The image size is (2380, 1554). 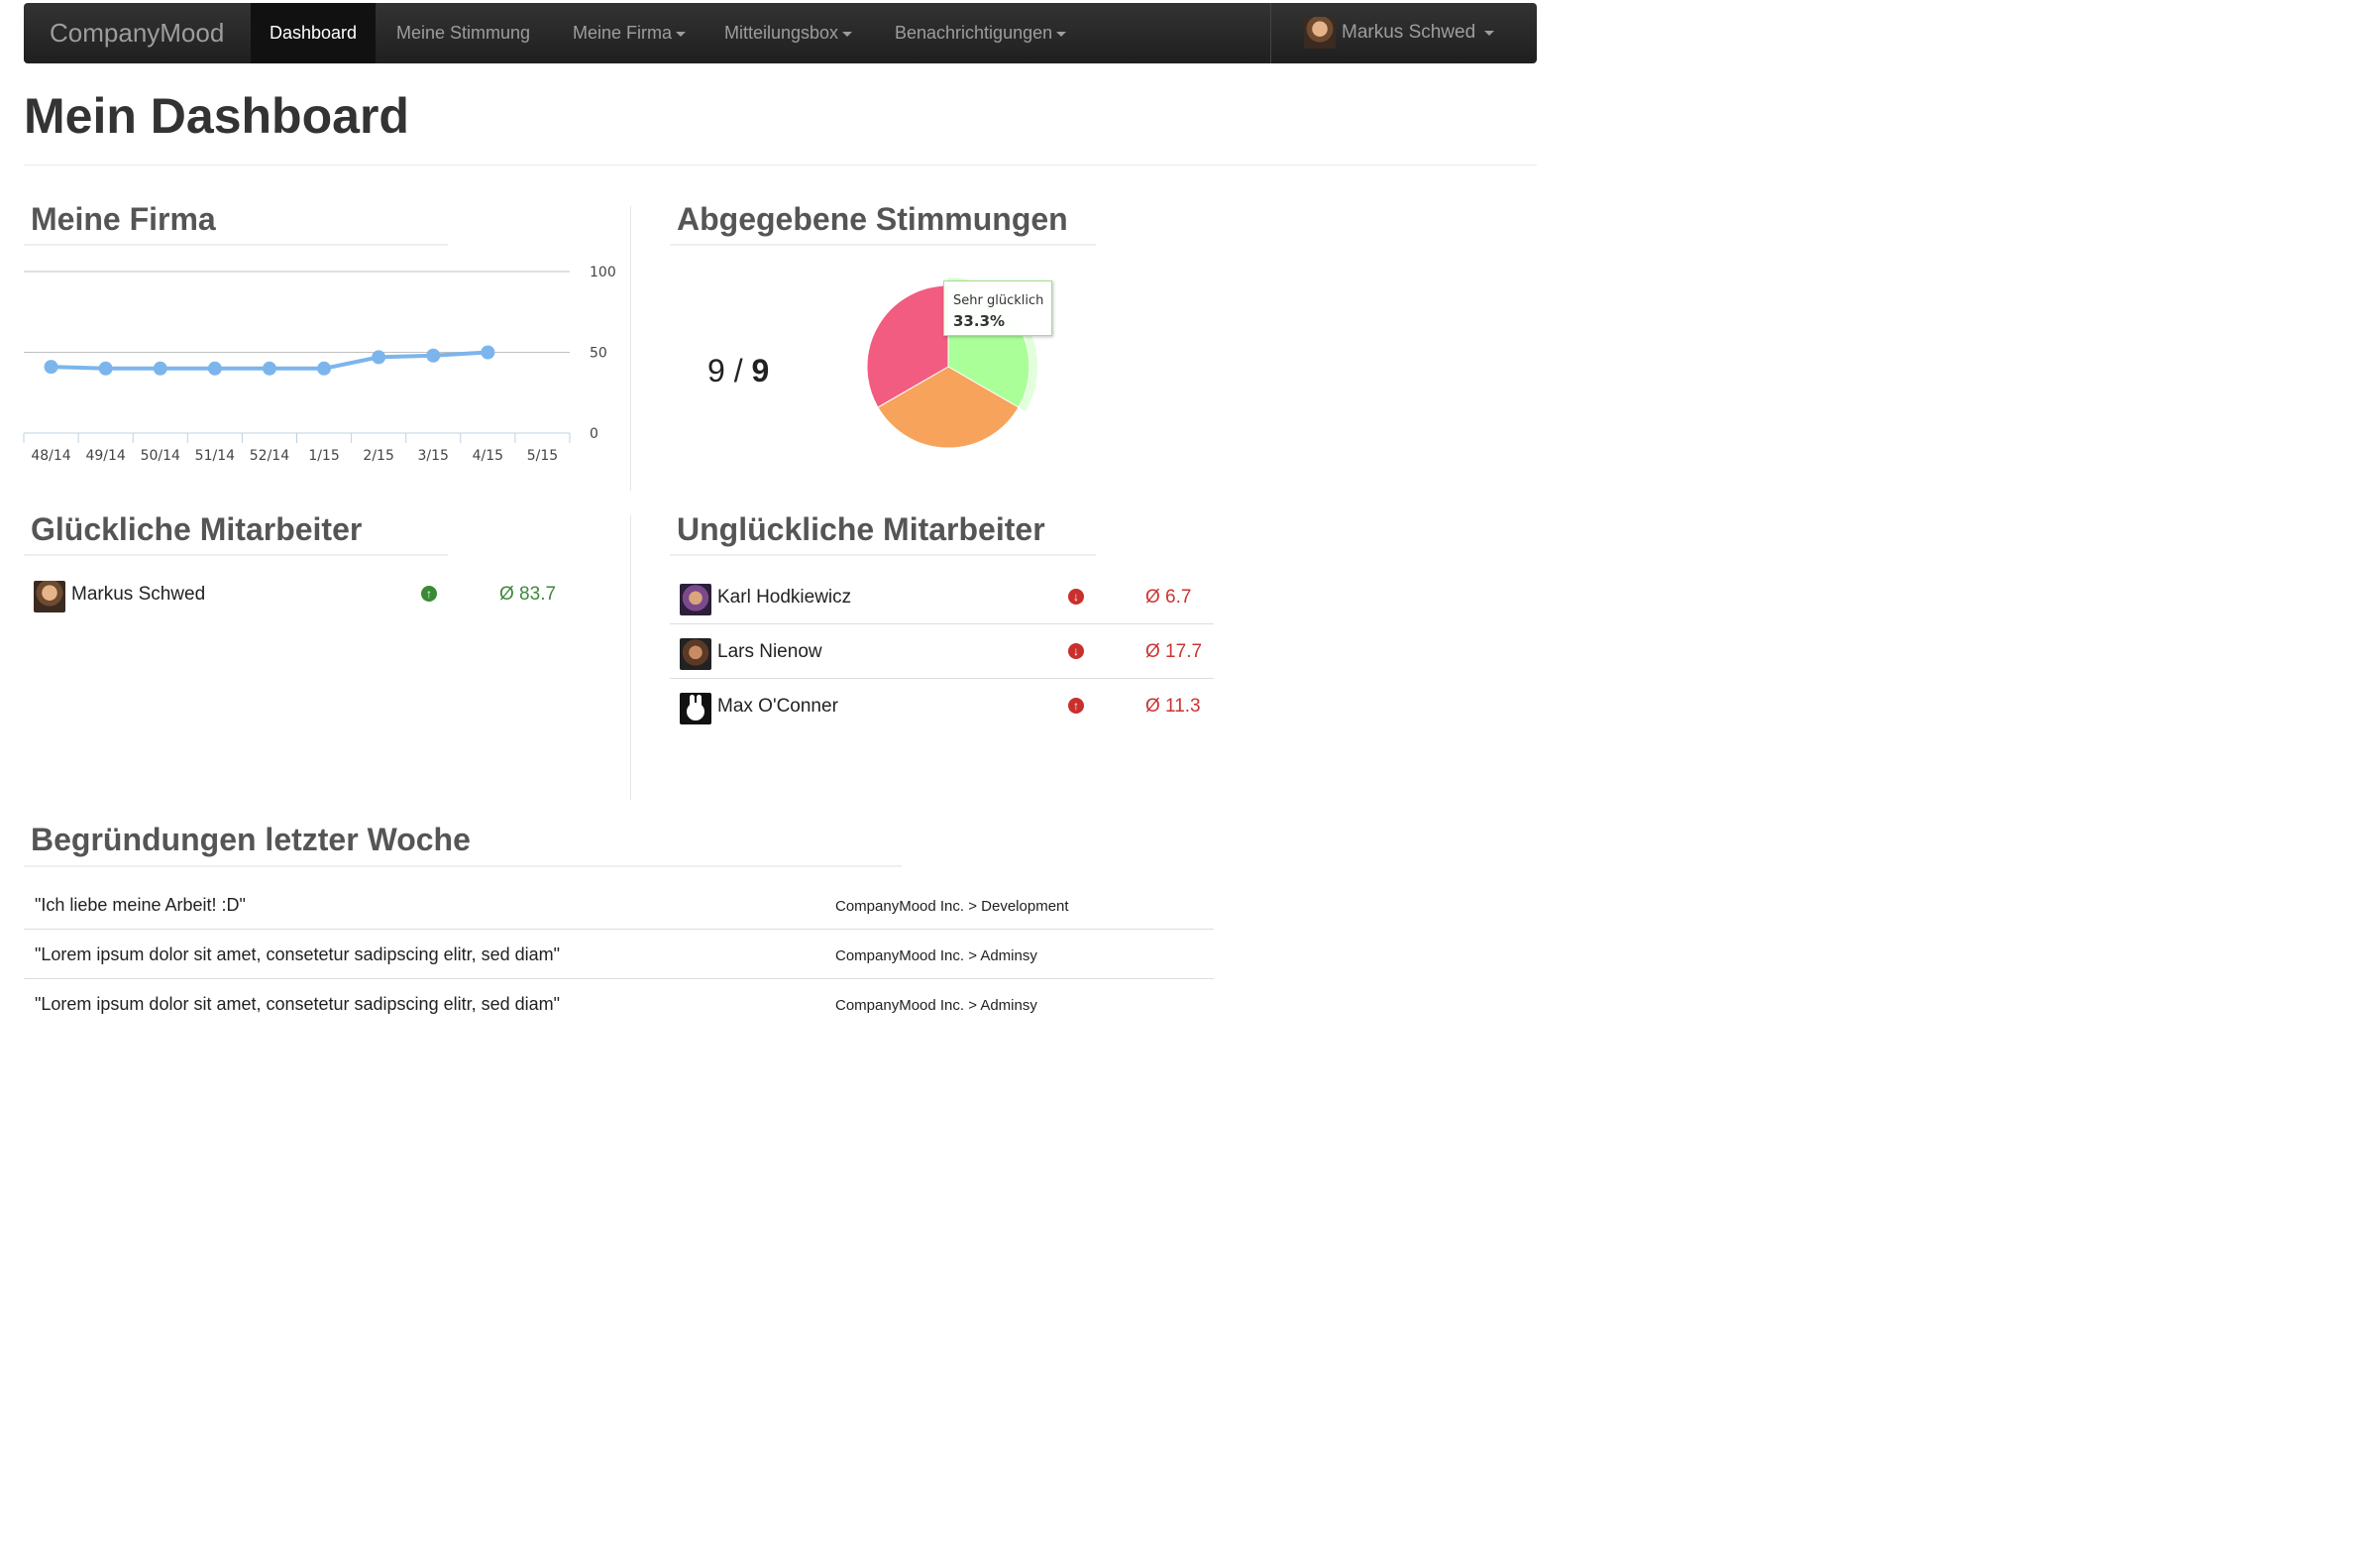 What do you see at coordinates (160, 456) in the screenshot?
I see `x-tick-label: 50/14` at bounding box center [160, 456].